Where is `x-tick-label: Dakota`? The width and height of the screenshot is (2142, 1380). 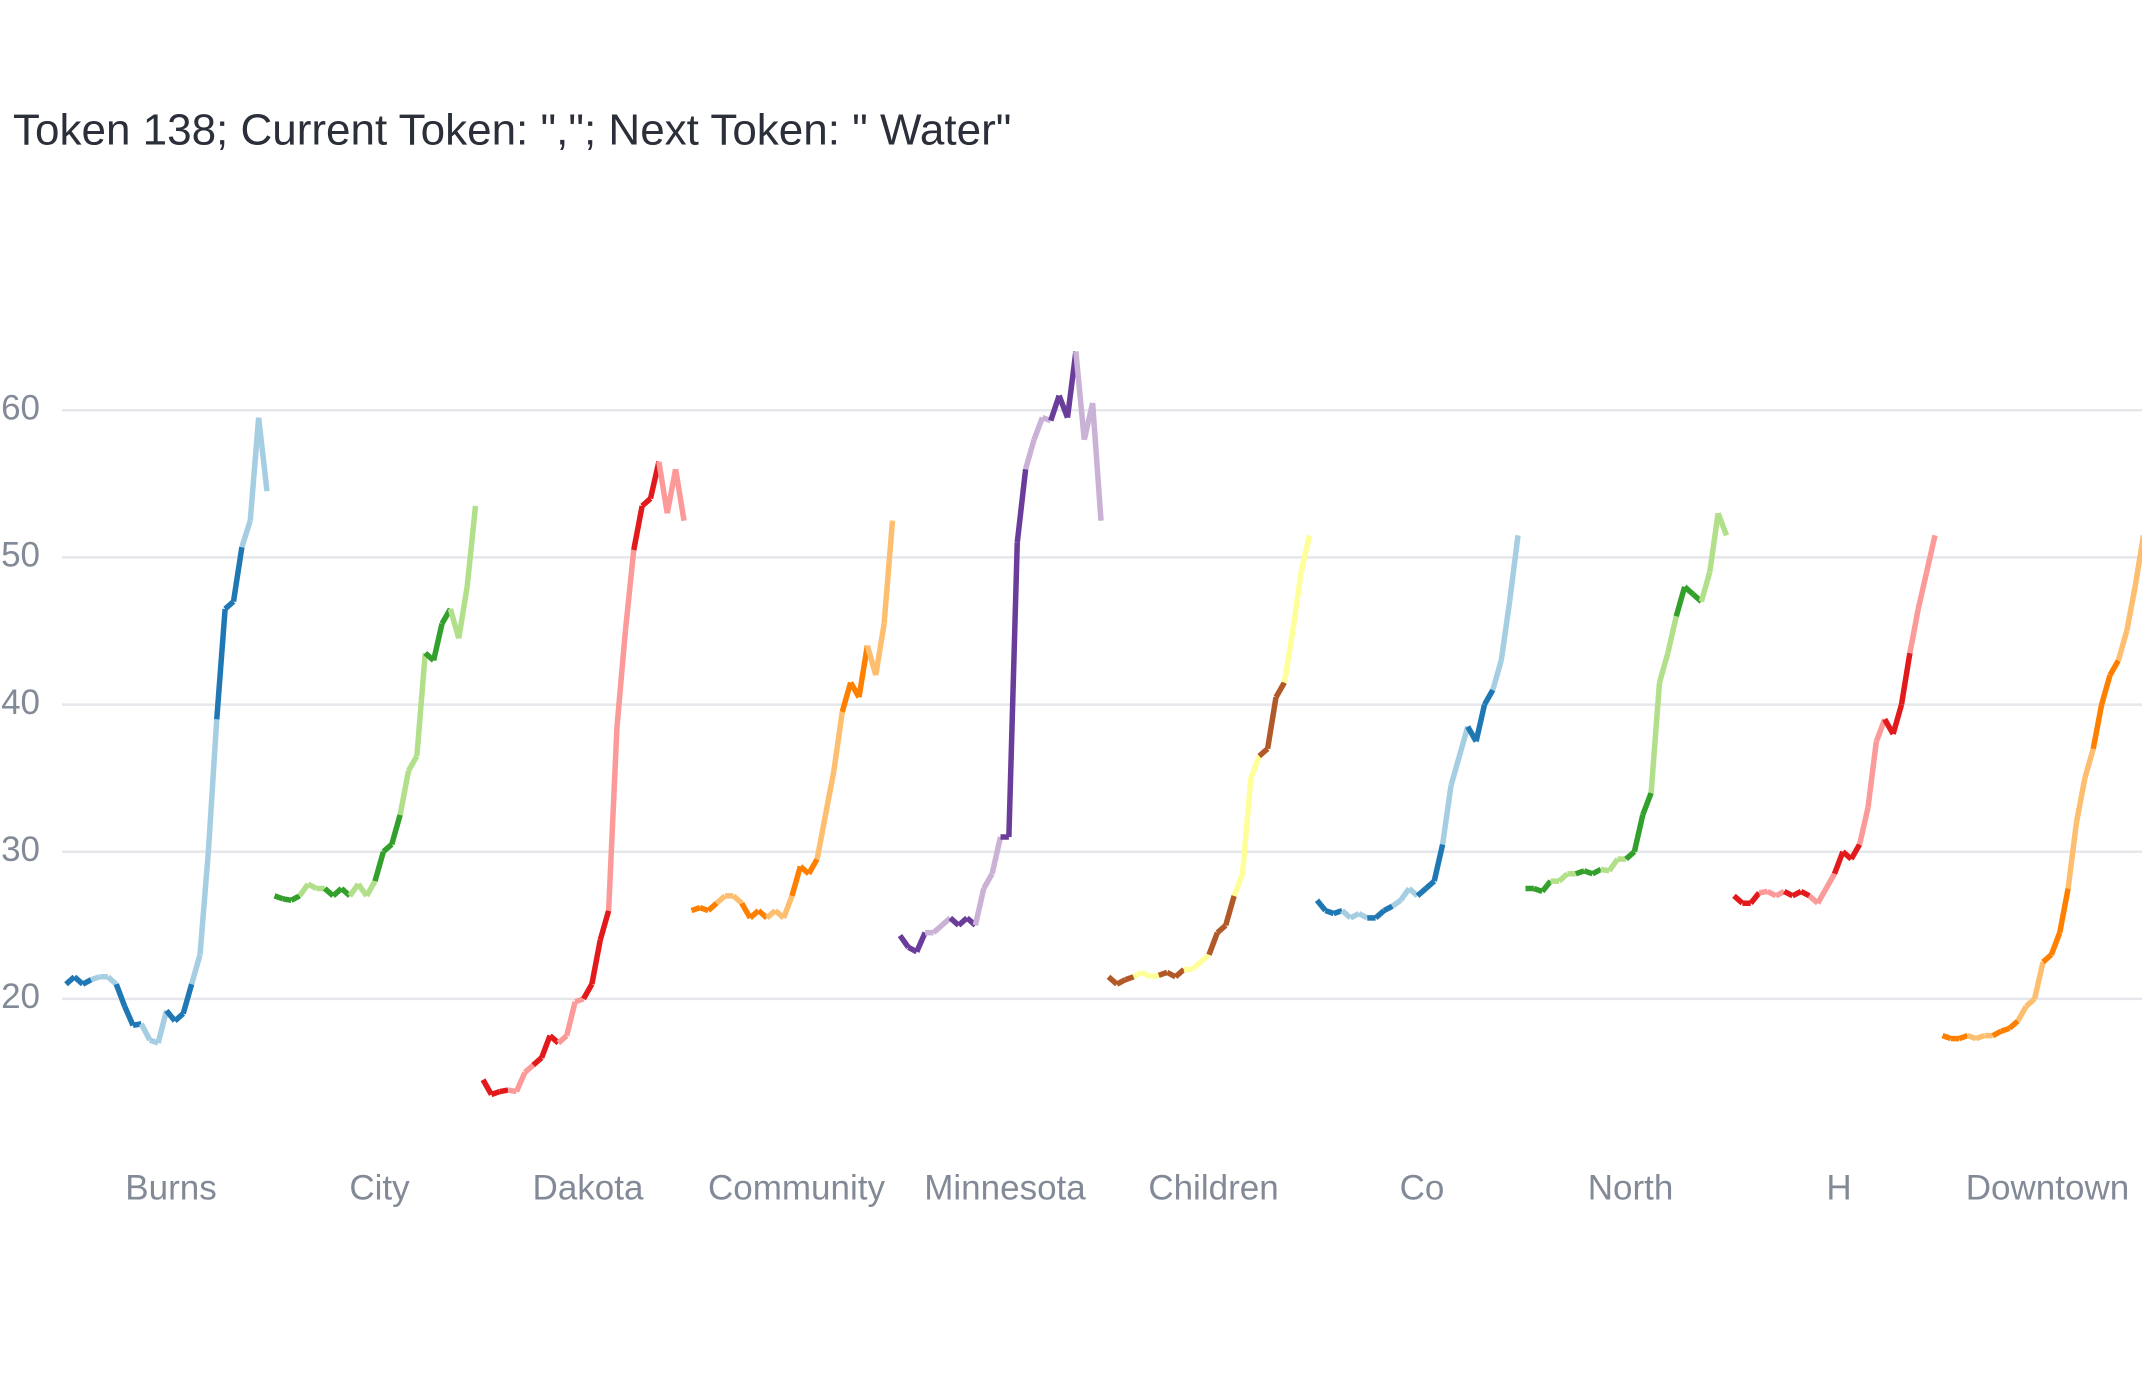
x-tick-label: Dakota is located at coordinates (588, 1187).